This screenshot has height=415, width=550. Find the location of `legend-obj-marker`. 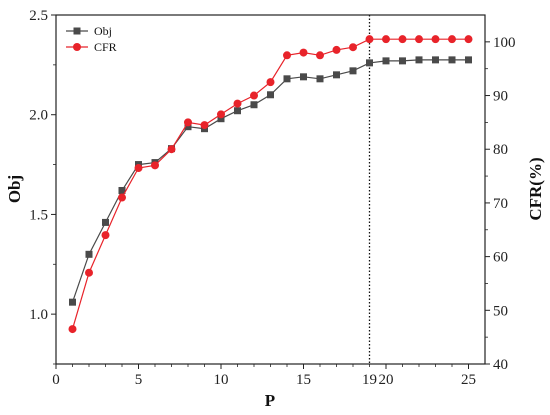

legend-obj-marker is located at coordinates (77, 31).